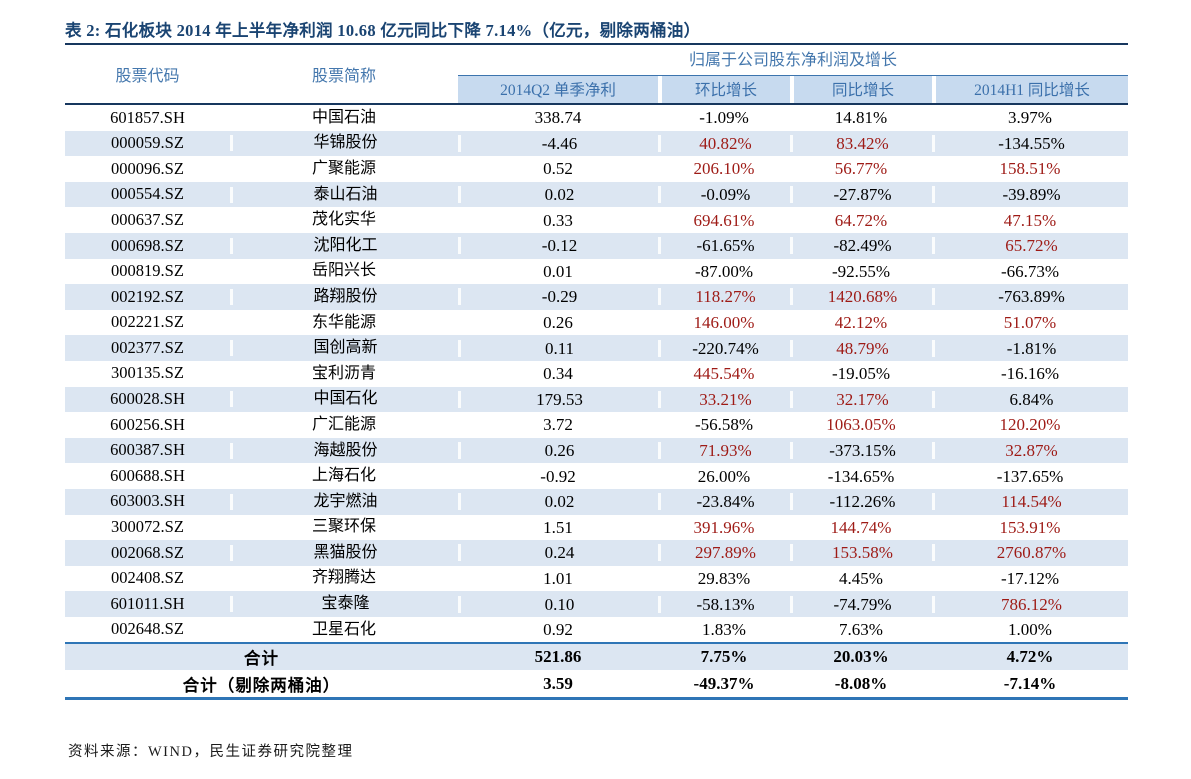 Image resolution: width=1191 pixels, height=779 pixels. What do you see at coordinates (724, 657) in the screenshot?
I see `qoq-growth-cell: 7.75%` at bounding box center [724, 657].